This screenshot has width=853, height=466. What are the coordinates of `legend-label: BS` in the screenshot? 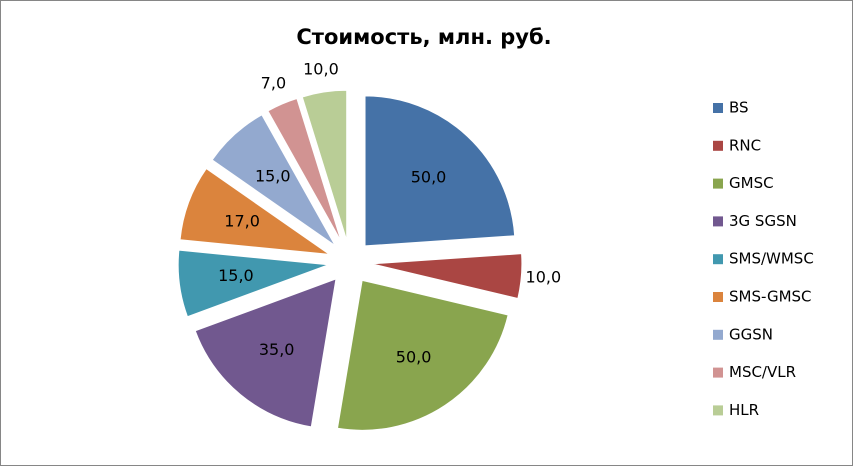 It's located at (739, 108).